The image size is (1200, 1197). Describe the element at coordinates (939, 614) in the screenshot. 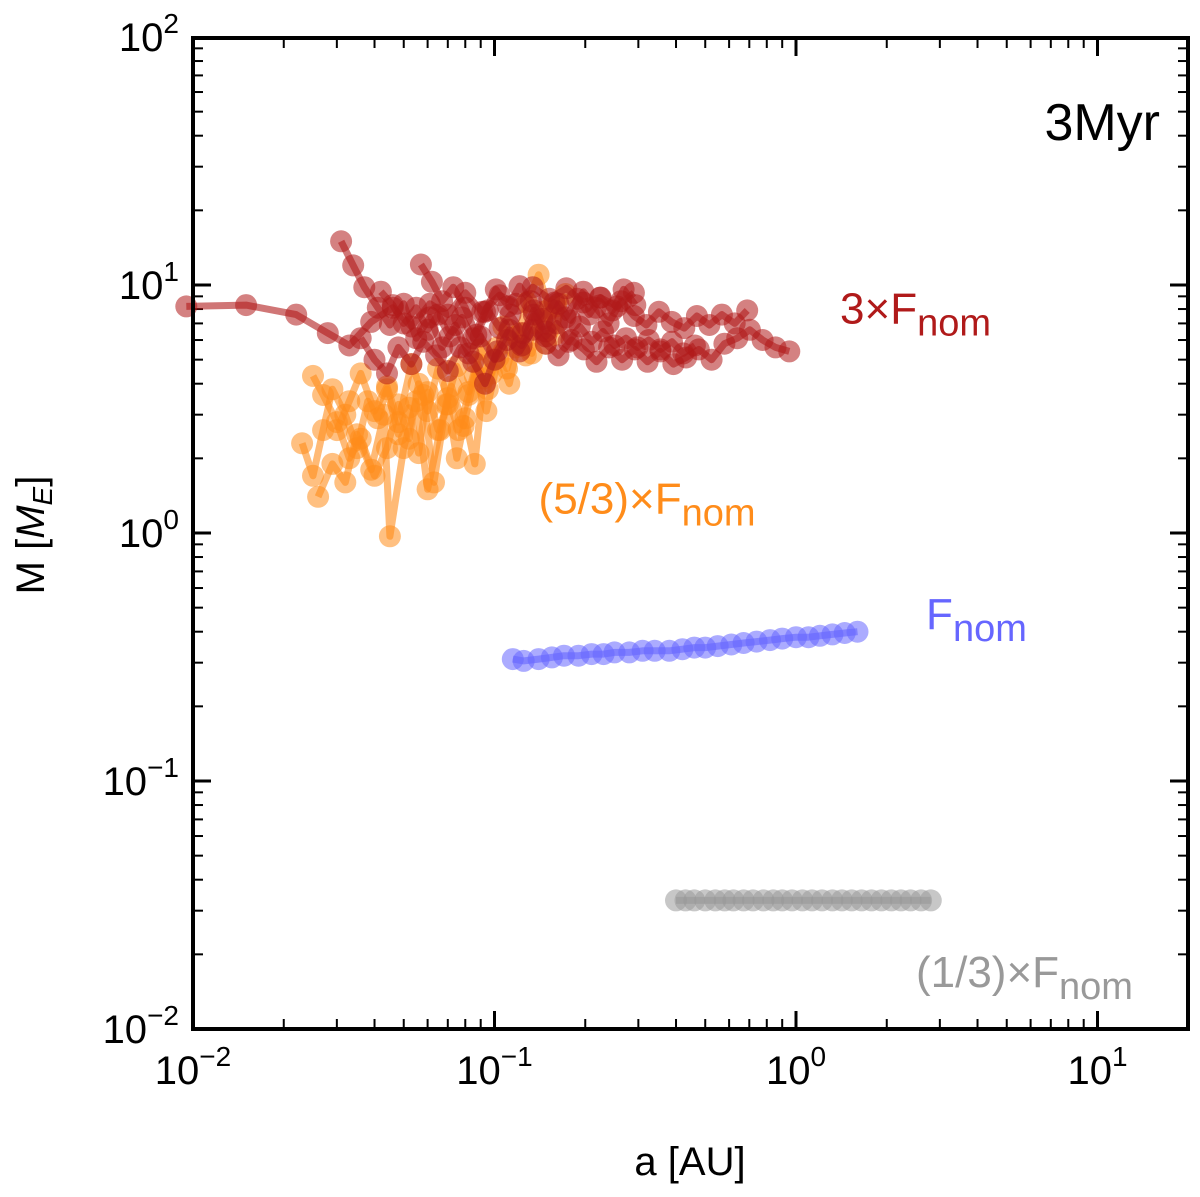

I see `series-label-main: F` at that location.